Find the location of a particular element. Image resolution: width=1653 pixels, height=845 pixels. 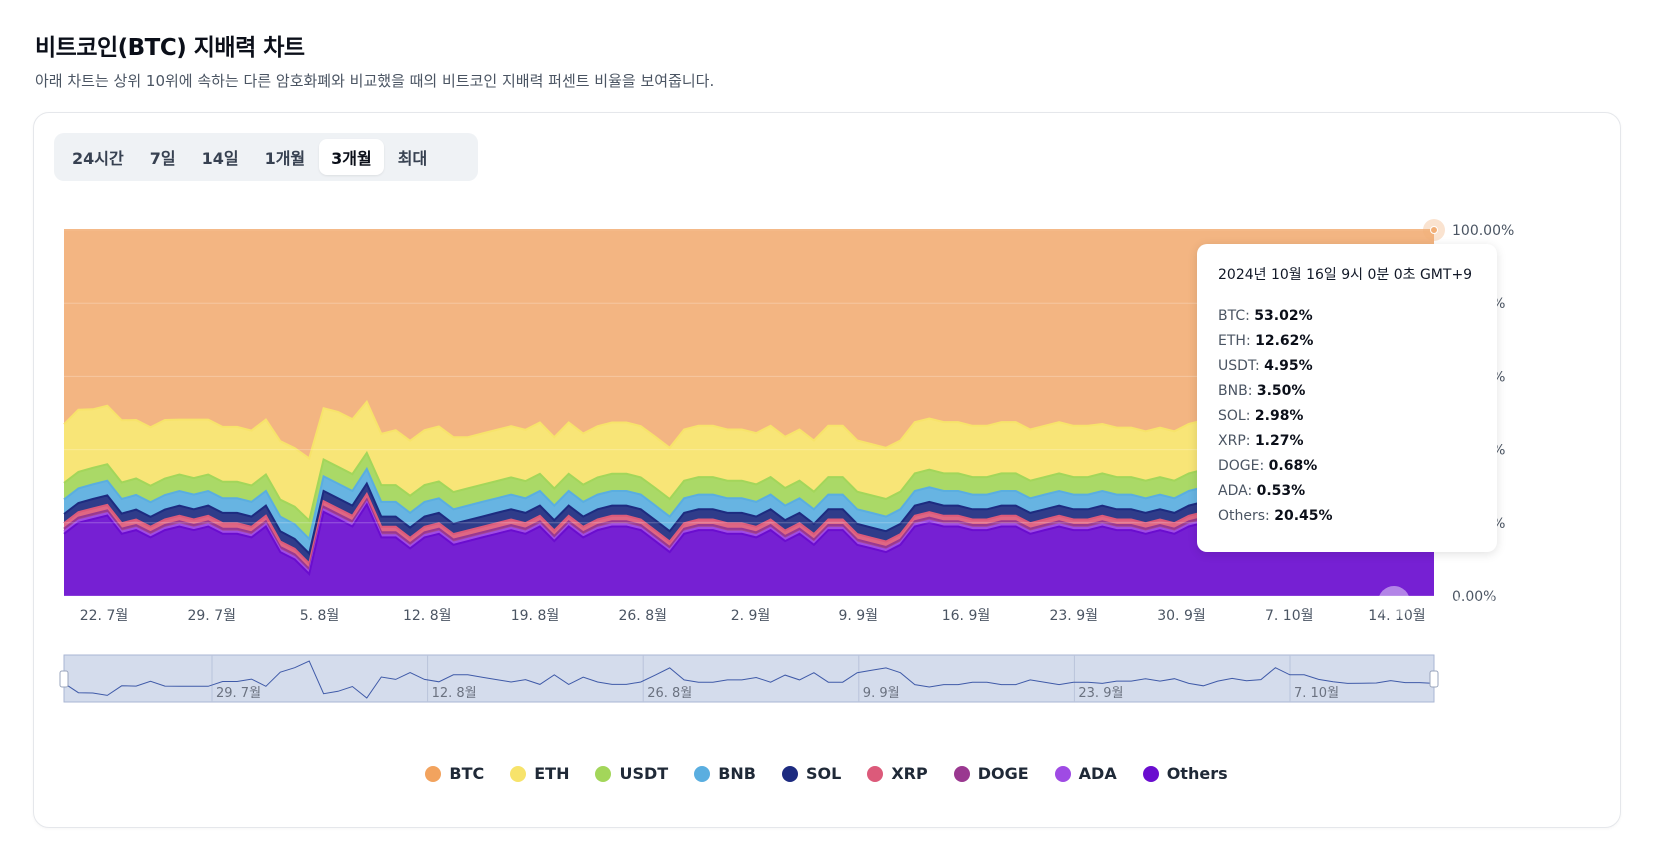

tooltip-row-btc: BTC: 53.02% is located at coordinates (1265, 316).